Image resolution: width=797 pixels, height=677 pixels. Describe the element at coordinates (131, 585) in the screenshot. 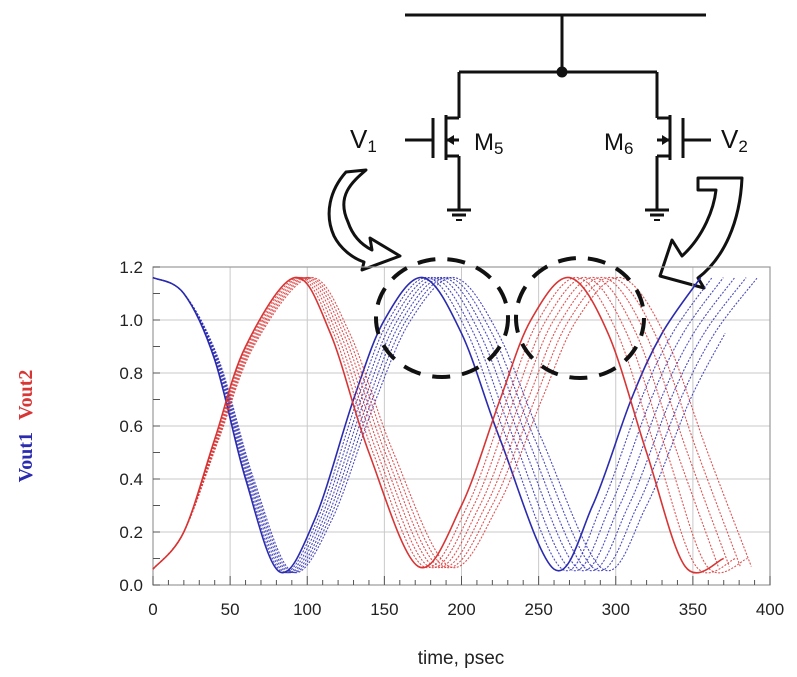

I see `y-tick-label: 0.0` at that location.